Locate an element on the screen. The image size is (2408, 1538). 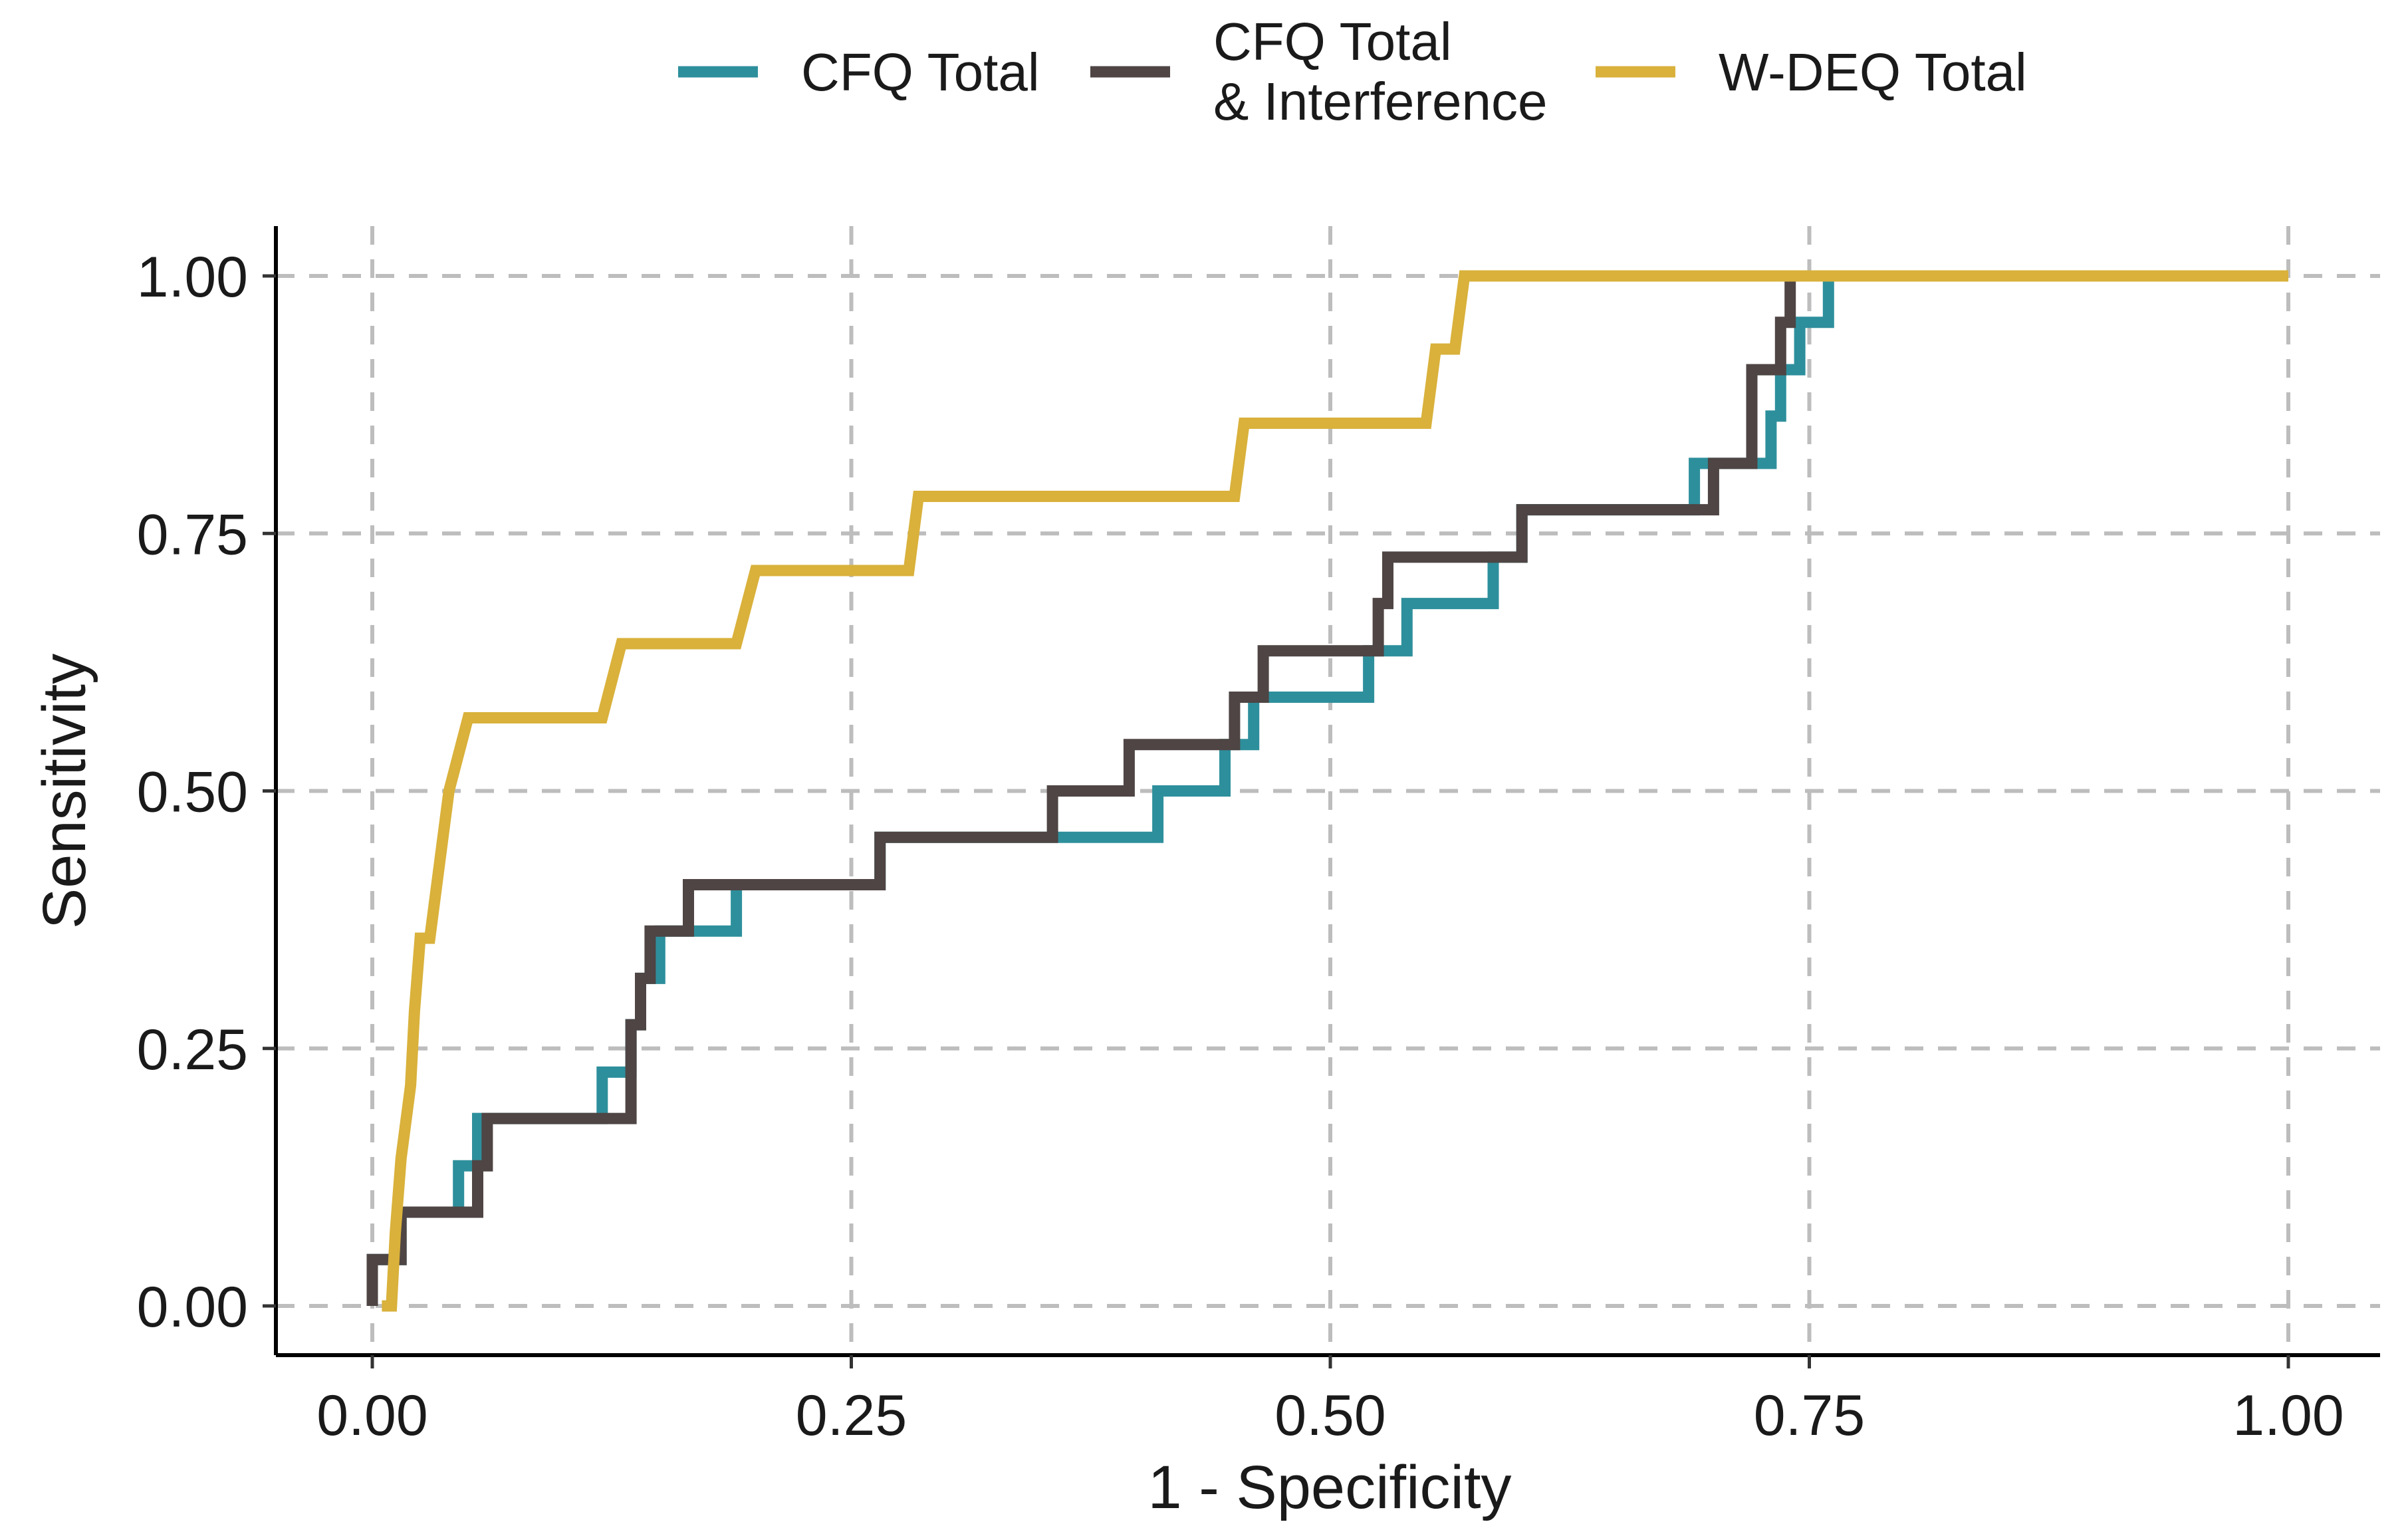
legend-label-1: CFQ Total & Interference is located at coordinates (1381, 71).